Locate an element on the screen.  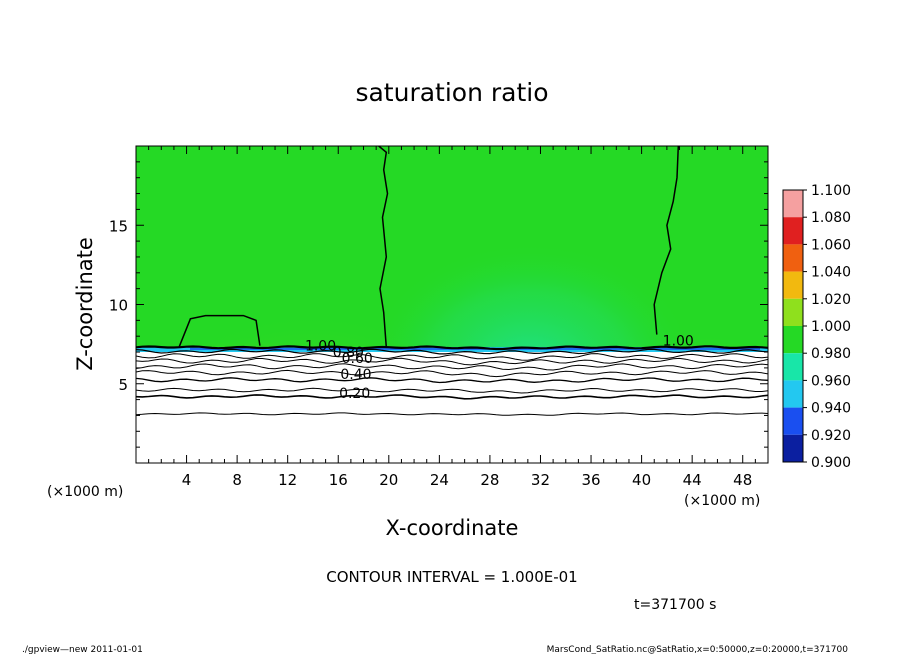
colorbar-label: 1.080 is located at coordinates (831, 218).